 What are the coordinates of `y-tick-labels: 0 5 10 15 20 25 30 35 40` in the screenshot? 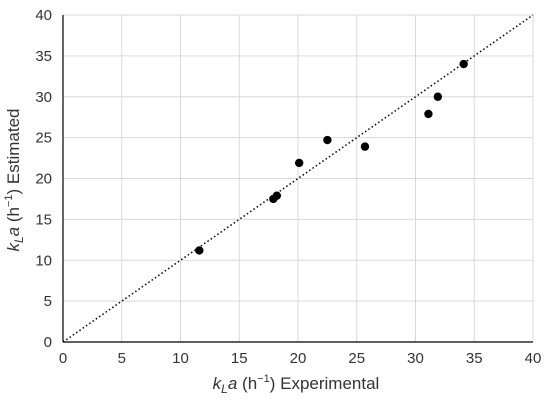 It's located at (43, 179).